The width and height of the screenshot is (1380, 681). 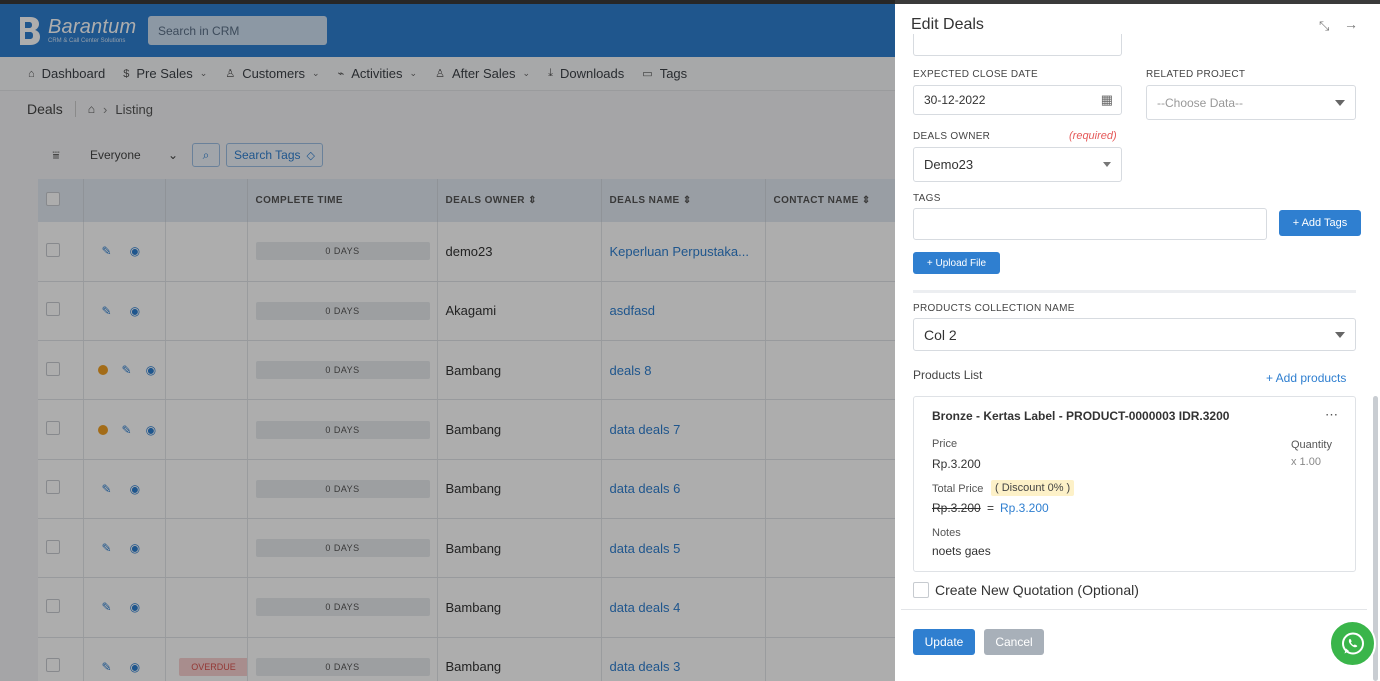 What do you see at coordinates (1352, 643) in the screenshot?
I see `whatsapp-button` at bounding box center [1352, 643].